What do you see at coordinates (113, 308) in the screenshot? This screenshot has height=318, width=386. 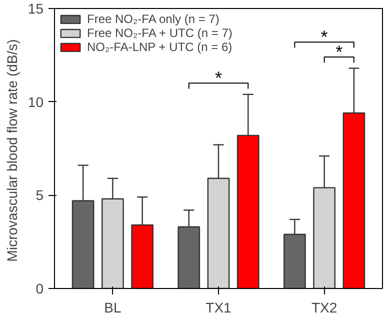 I see `x-tick-label: BL` at bounding box center [113, 308].